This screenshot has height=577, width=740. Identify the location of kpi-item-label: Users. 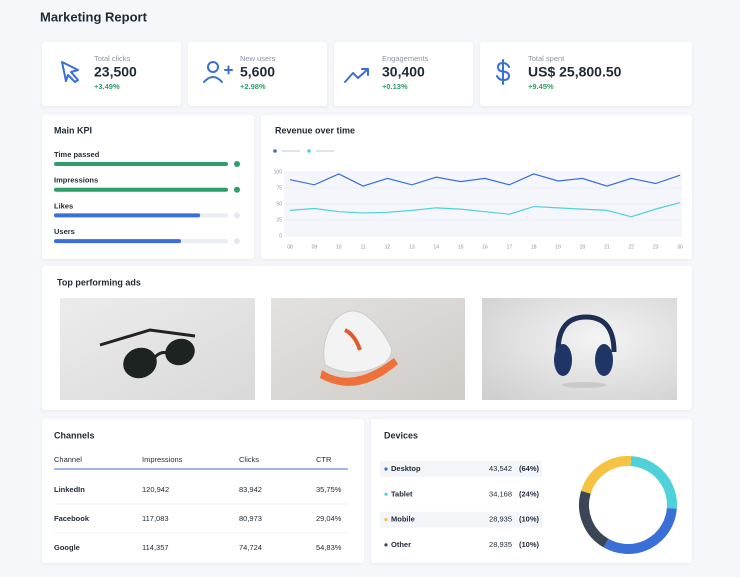
(64, 231).